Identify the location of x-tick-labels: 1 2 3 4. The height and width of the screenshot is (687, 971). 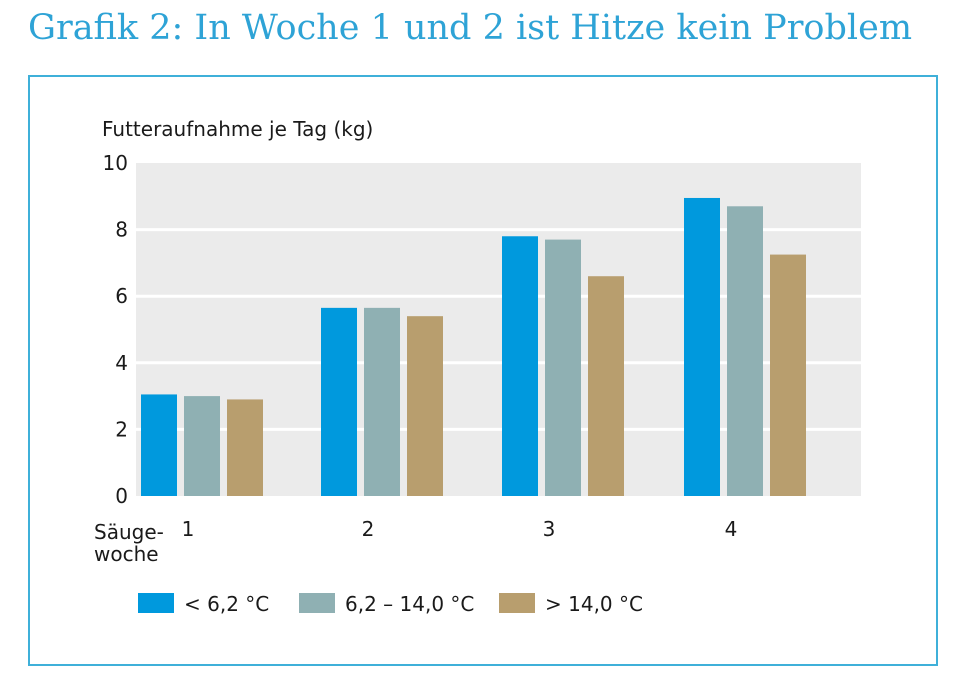
(460, 529).